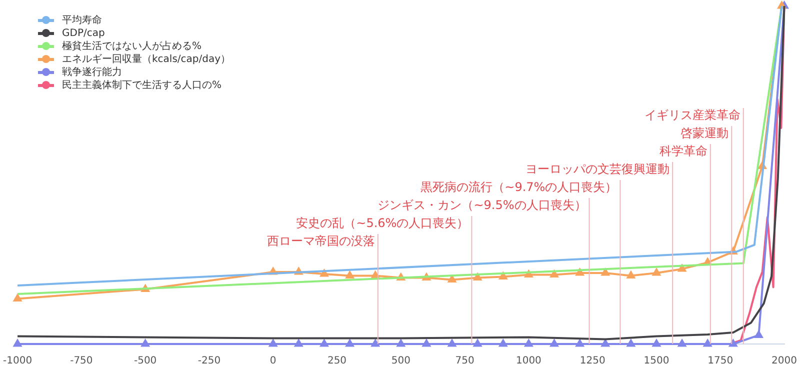 The height and width of the screenshot is (370, 800). Describe the element at coordinates (692, 115) in the screenshot. I see `ref-line-label: イギリス産業革命` at that location.